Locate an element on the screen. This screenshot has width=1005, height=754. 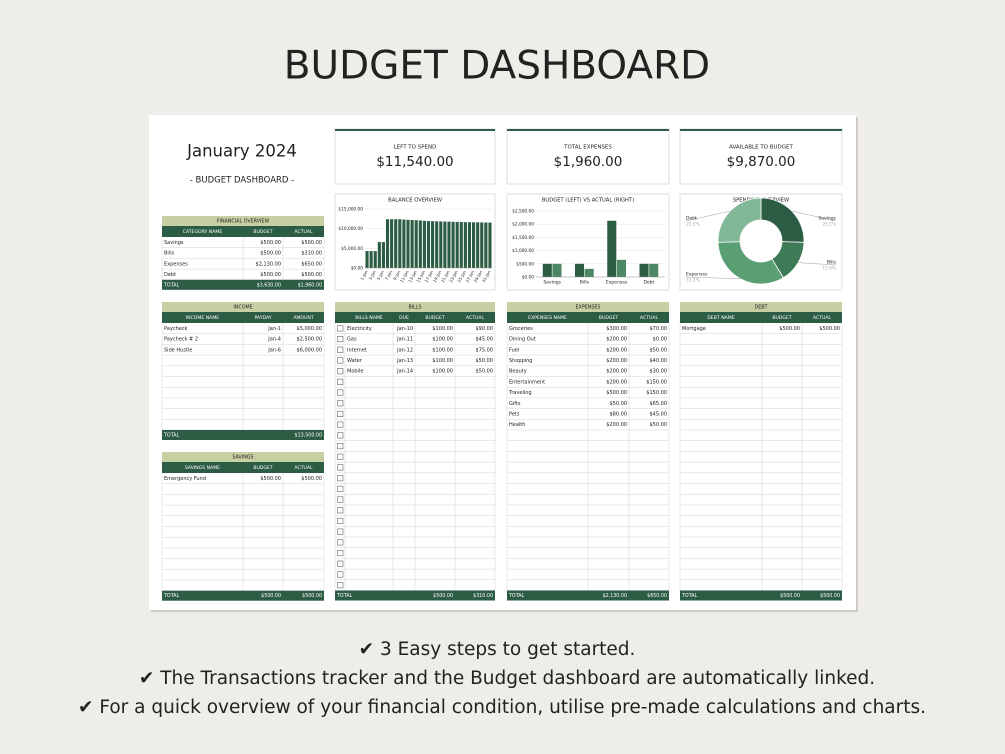
table-header-band is located at coordinates (243, 317).